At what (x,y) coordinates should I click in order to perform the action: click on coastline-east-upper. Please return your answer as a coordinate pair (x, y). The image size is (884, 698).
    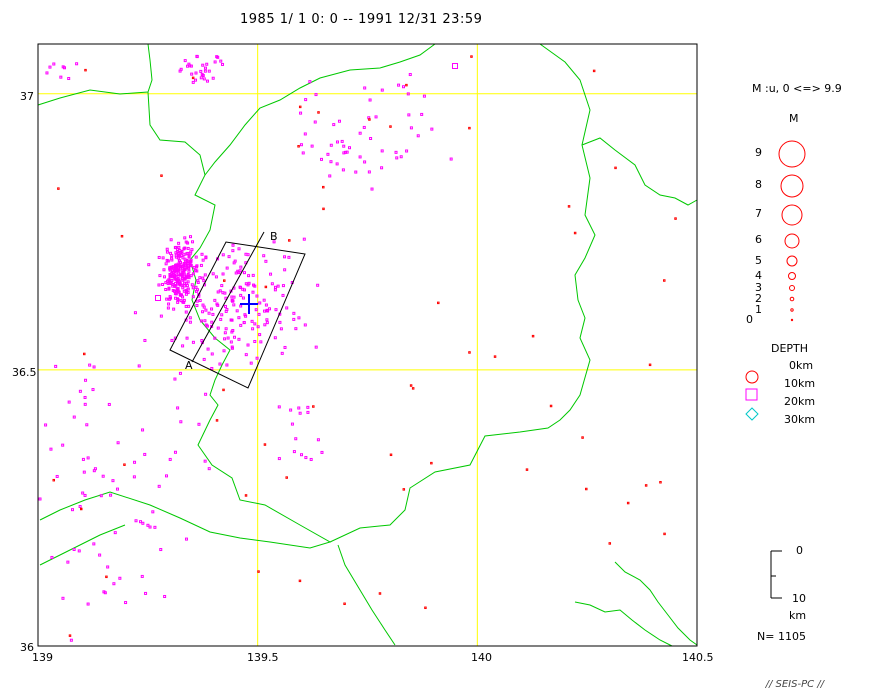
    Looking at the image, I should click on (639, 171).